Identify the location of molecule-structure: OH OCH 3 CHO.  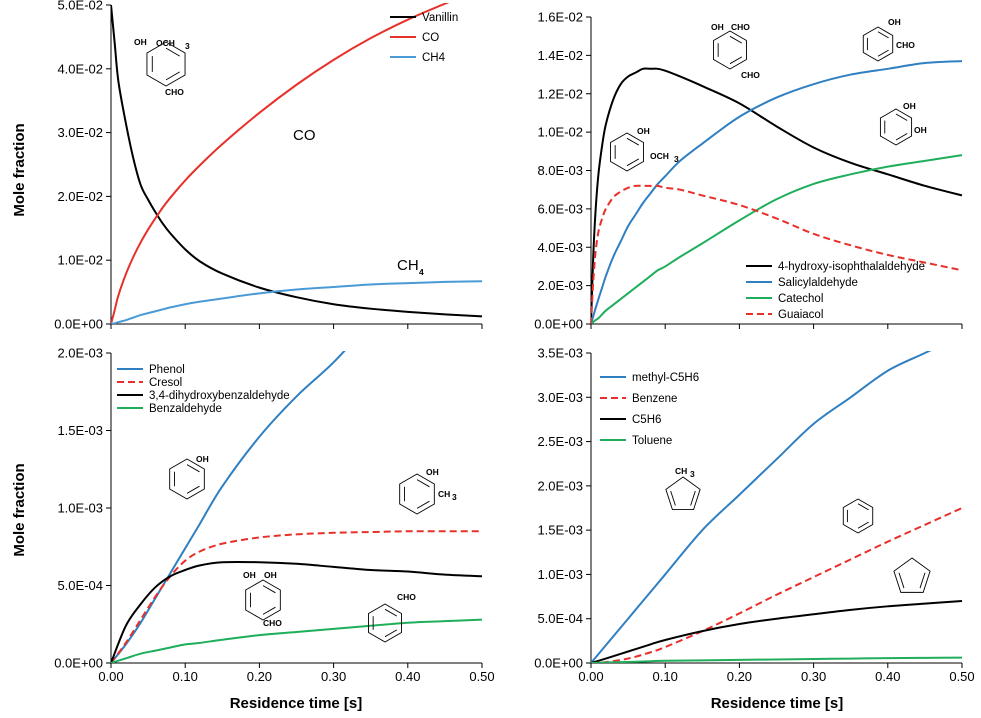
(162, 67).